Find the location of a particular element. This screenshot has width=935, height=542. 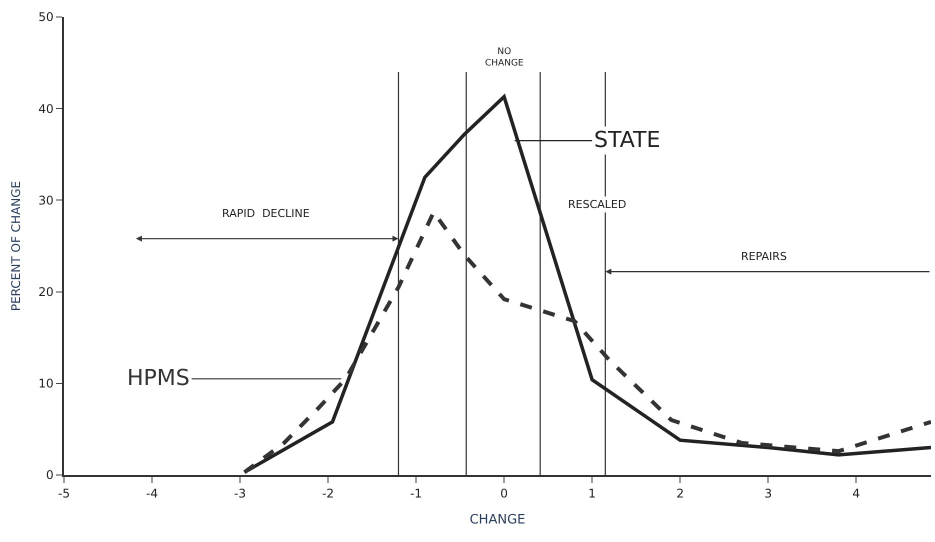

x-tick-label: 0 is located at coordinates (504, 493).